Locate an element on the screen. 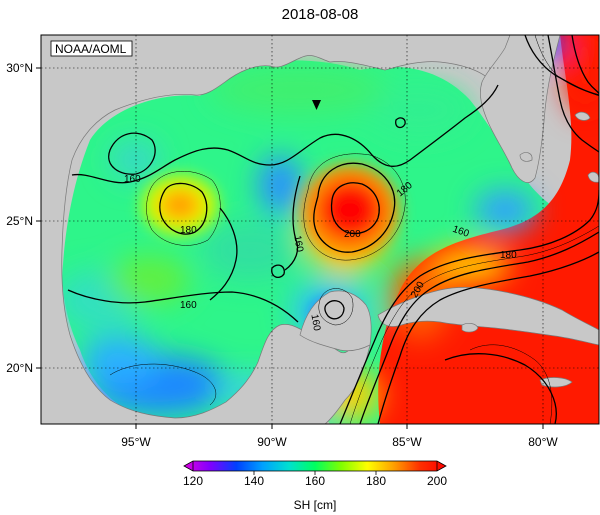 Image resolution: width=600 pixels, height=515 pixels. isla-juventud is located at coordinates (470, 327).